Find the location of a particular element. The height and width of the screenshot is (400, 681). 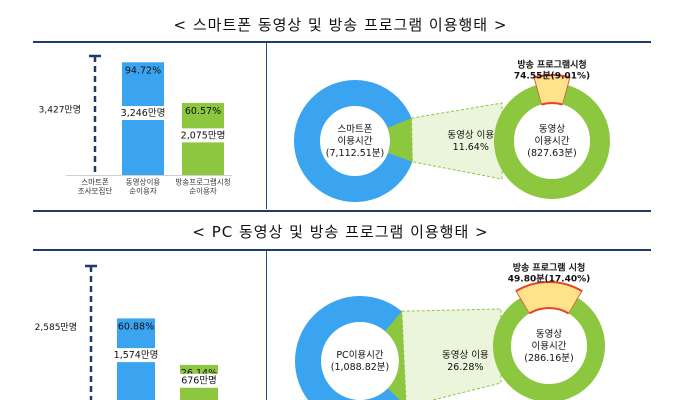

bar-value-label: 2,075만명 is located at coordinates (203, 135).